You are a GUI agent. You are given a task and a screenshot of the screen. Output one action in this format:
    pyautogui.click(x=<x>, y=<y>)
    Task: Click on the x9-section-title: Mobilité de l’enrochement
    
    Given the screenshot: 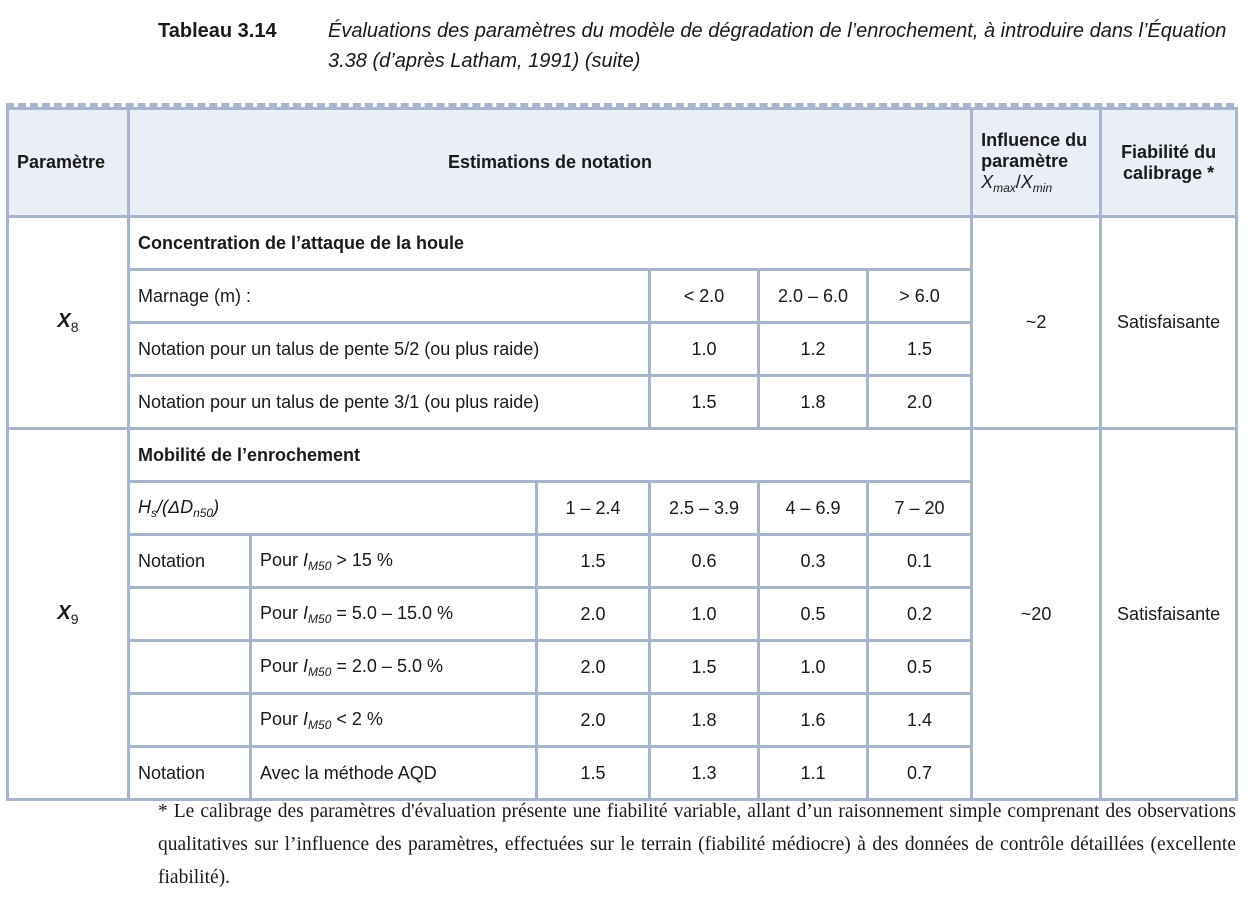 What is the action you would take?
    pyautogui.click(x=550, y=455)
    